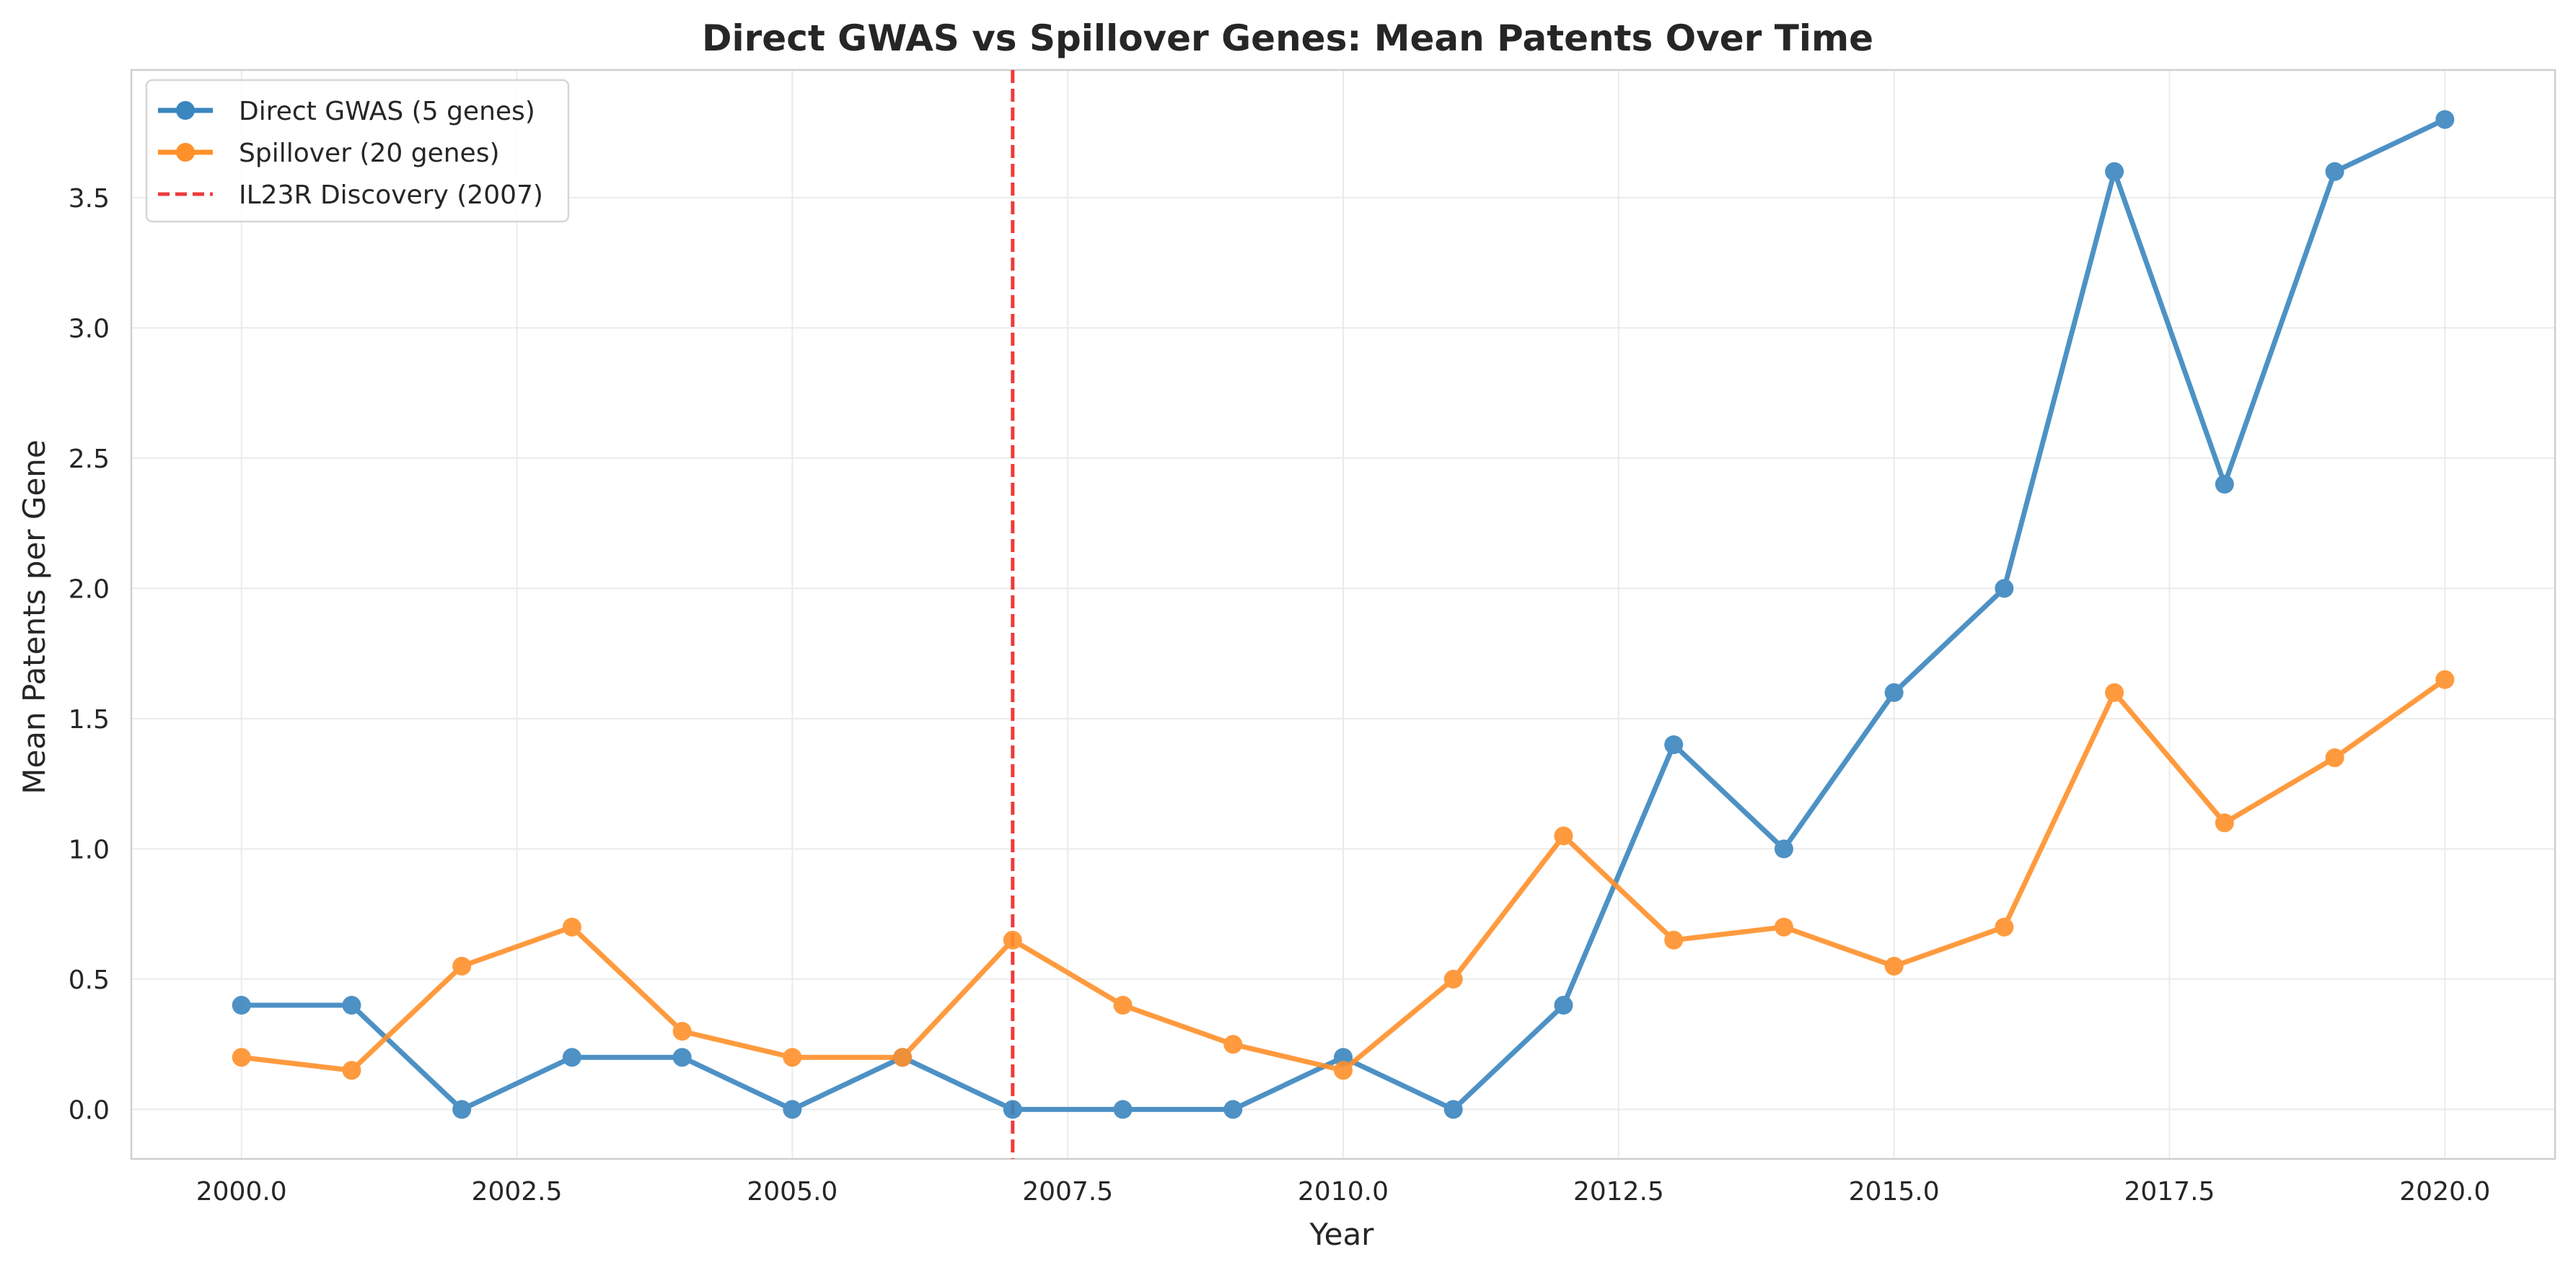 The image size is (2576, 1278). What do you see at coordinates (89, 980) in the screenshot?
I see `y-tick-label: 0.5` at bounding box center [89, 980].